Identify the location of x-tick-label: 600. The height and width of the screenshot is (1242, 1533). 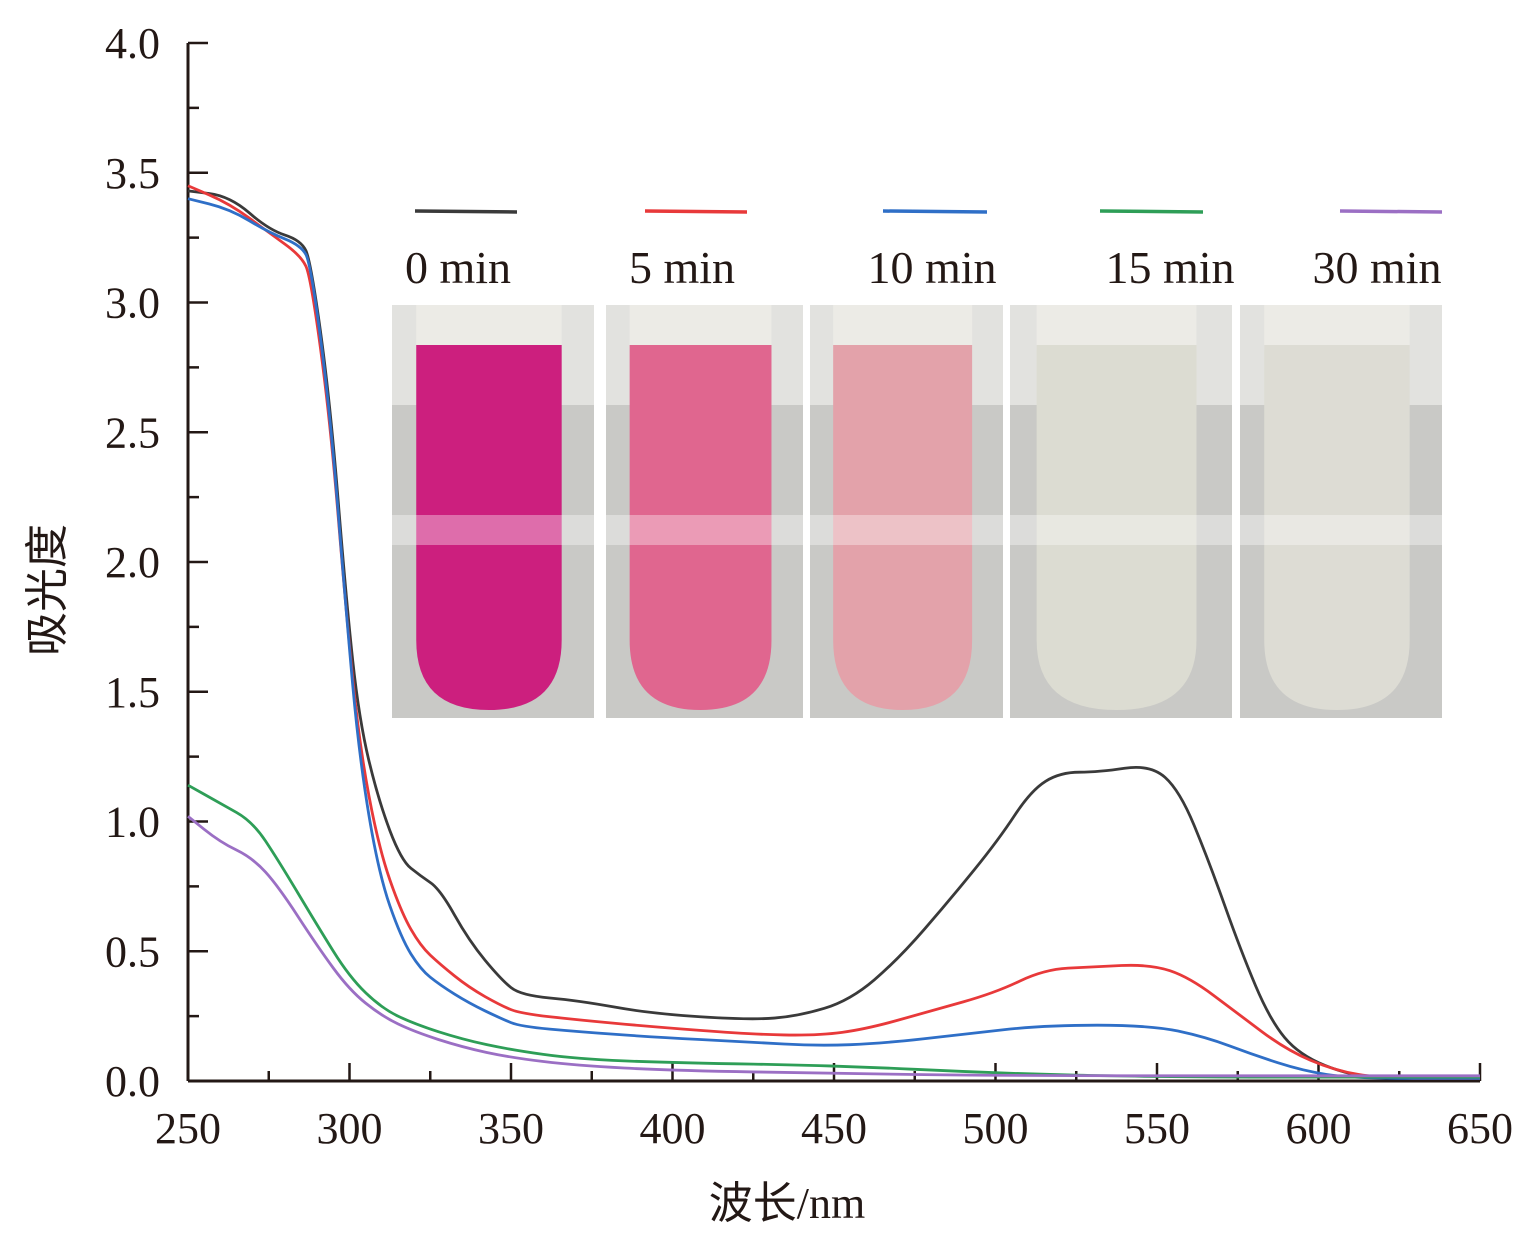
(1319, 1128).